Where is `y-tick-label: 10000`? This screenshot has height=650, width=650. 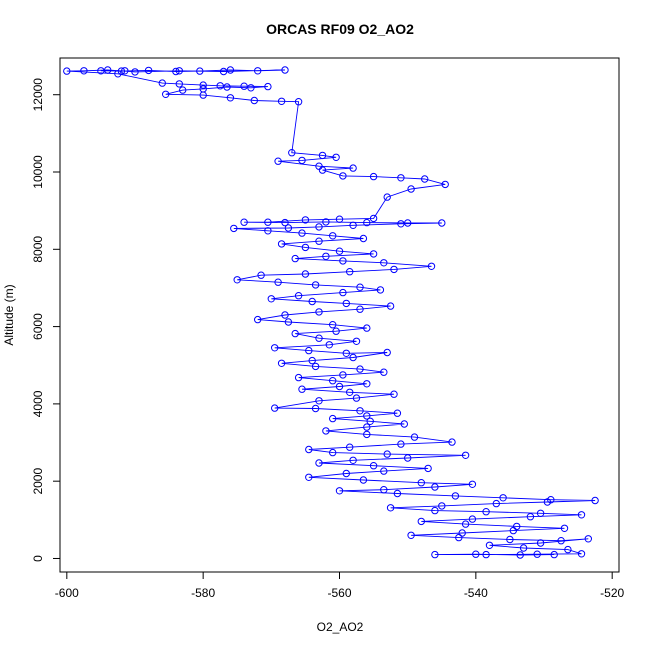 y-tick-label: 10000 is located at coordinates (38, 172).